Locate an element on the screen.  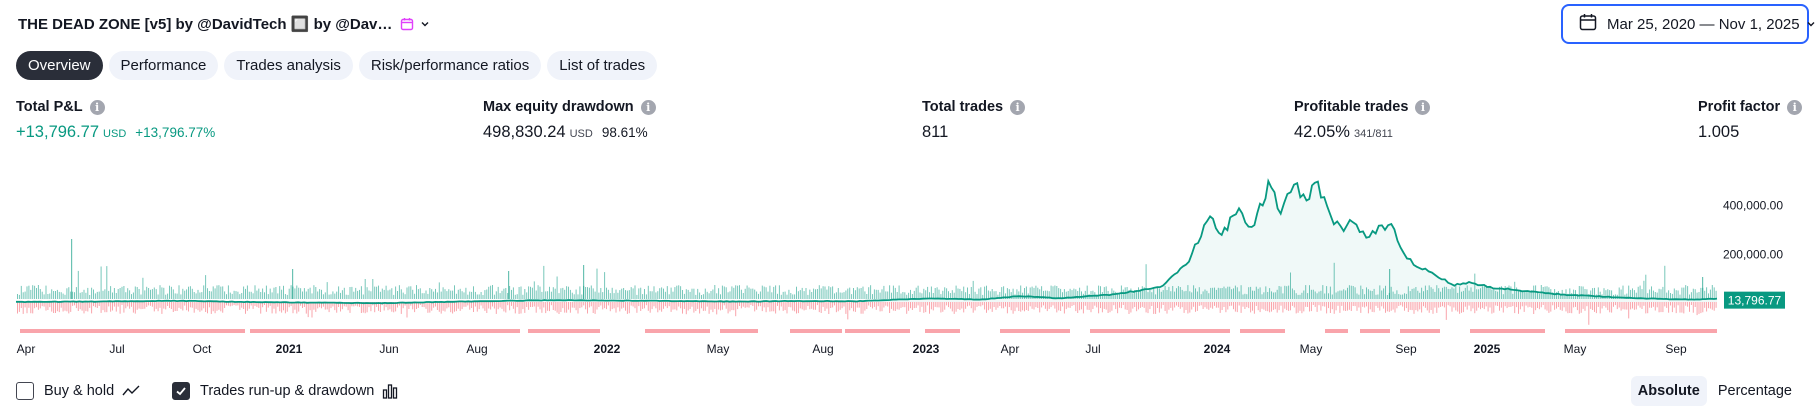
chevron-down-icon is located at coordinates (425, 24).